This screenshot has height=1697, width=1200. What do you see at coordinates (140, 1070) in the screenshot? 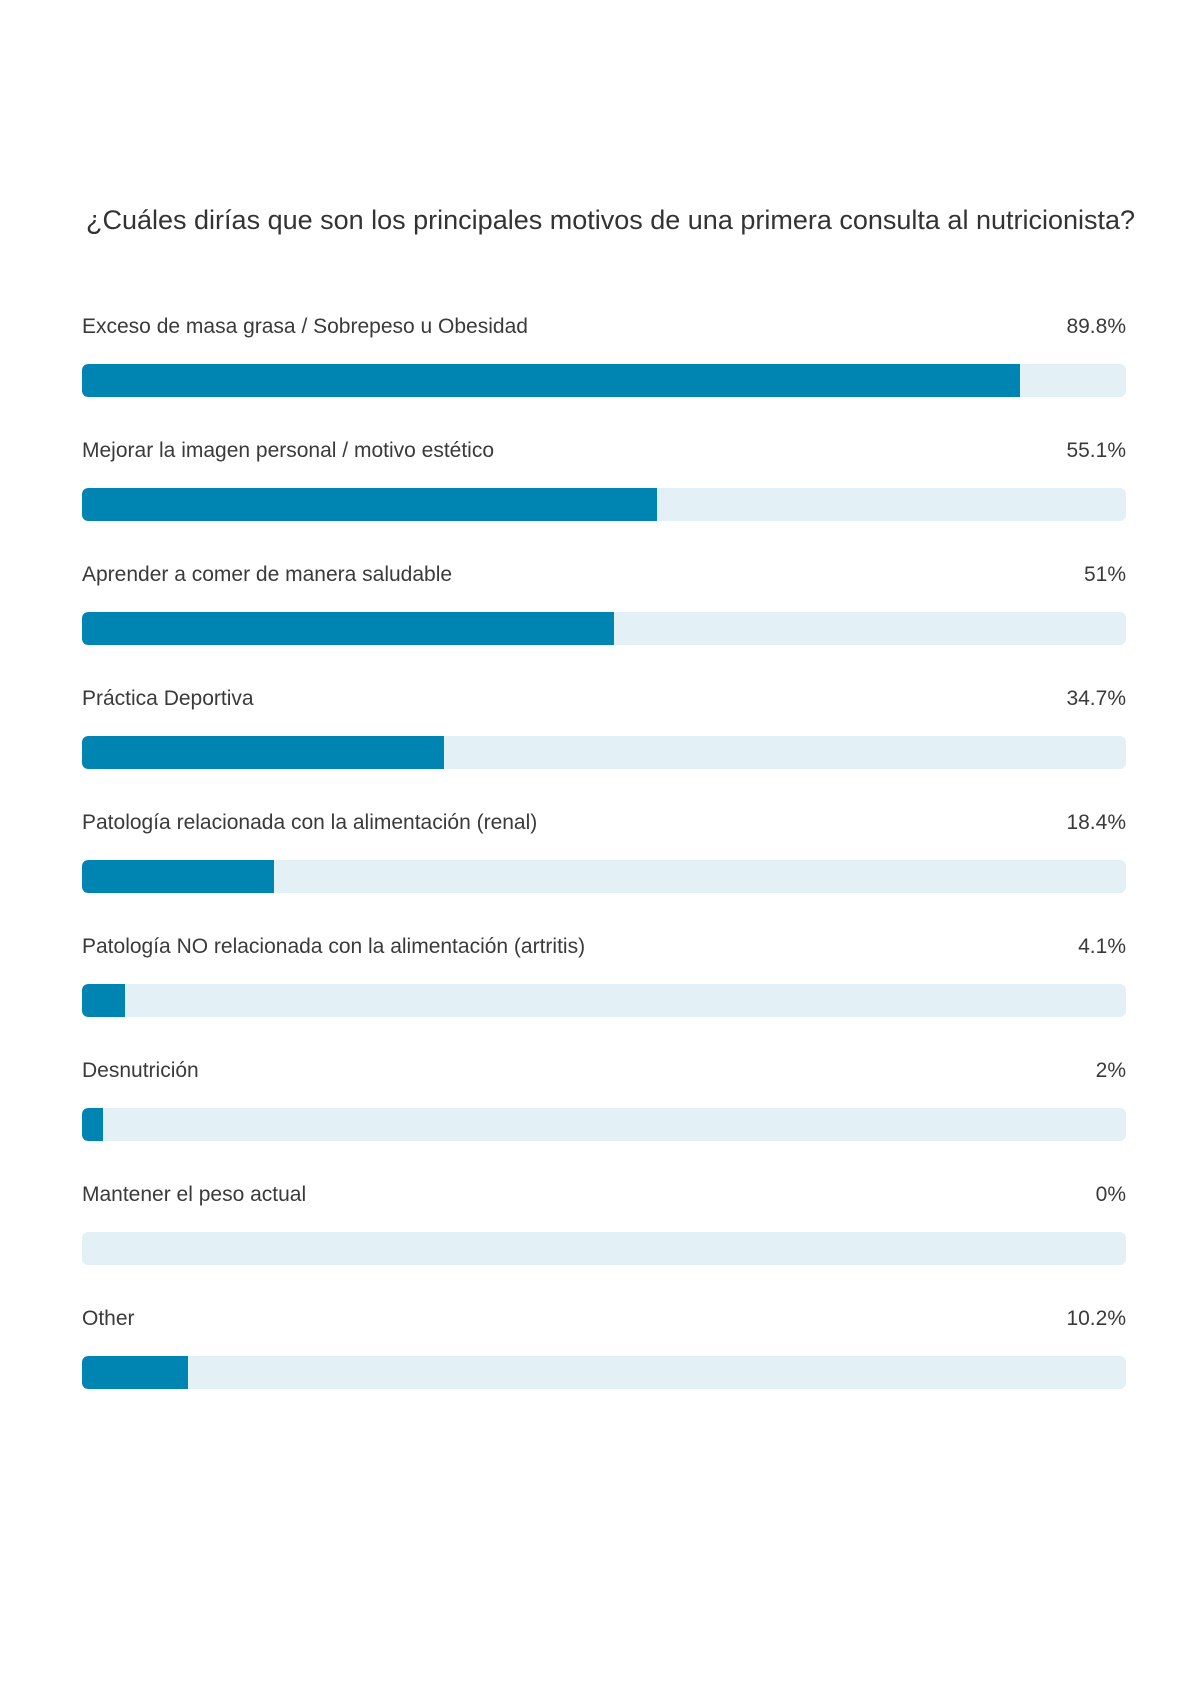
I see `category-label: Desnutrición` at bounding box center [140, 1070].